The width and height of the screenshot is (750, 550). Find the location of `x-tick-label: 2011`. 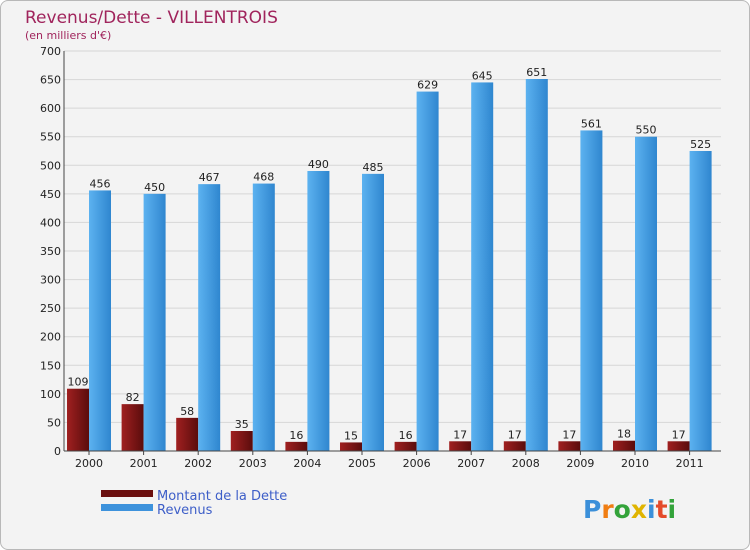

x-tick-label: 2011 is located at coordinates (690, 463).